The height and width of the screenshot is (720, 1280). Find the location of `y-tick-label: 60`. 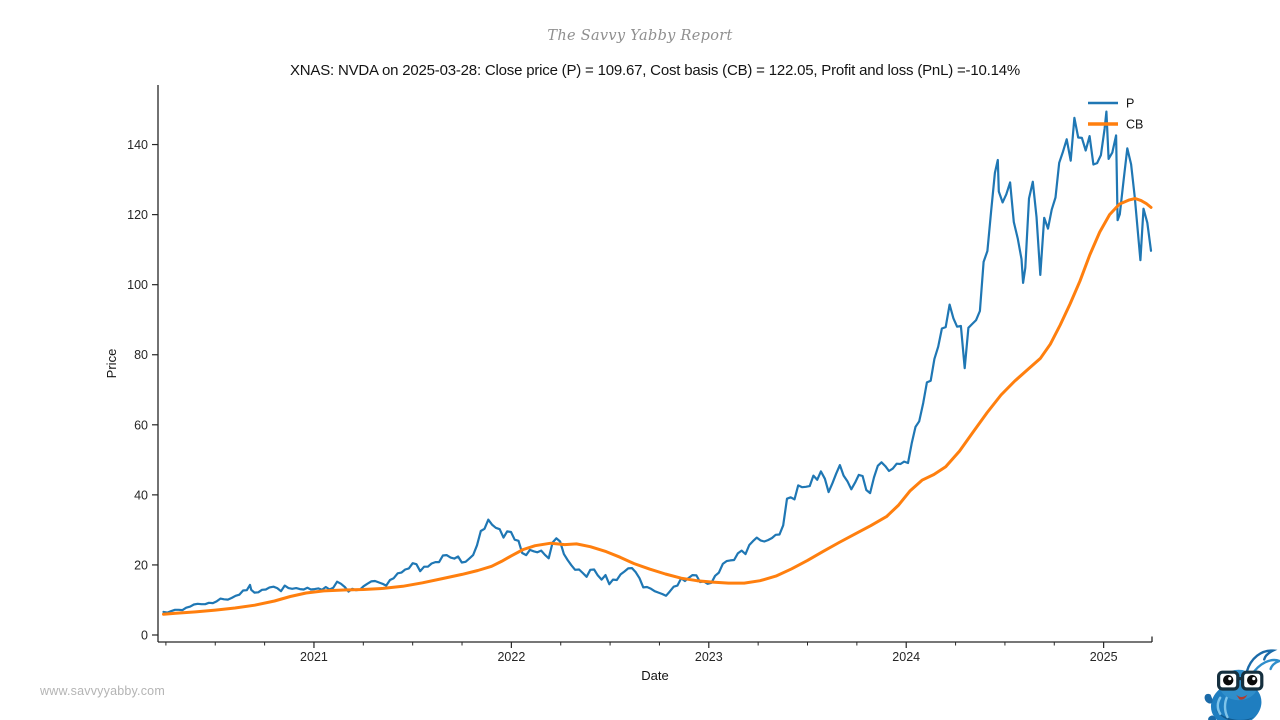

y-tick-label: 60 is located at coordinates (141, 425).